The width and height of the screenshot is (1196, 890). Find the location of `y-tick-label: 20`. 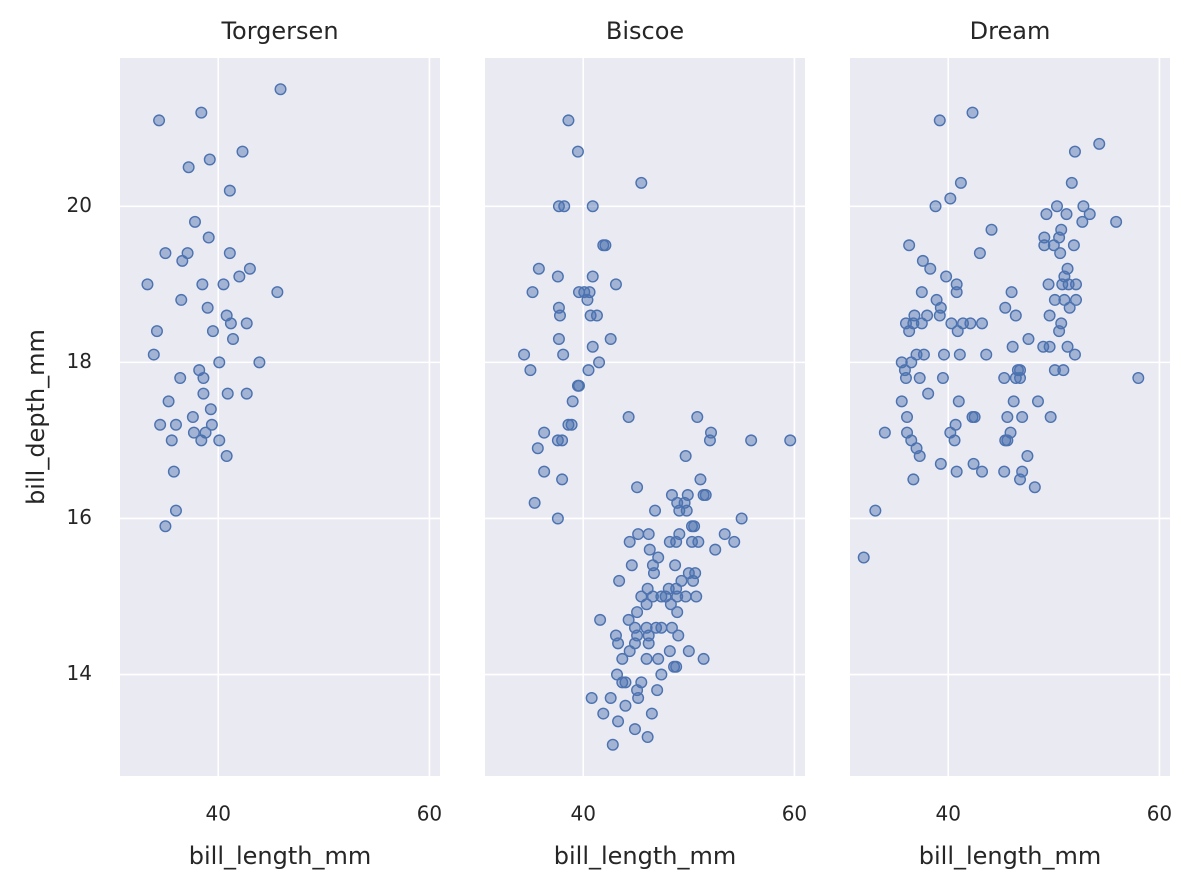

y-tick-label: 20 is located at coordinates (79, 205).